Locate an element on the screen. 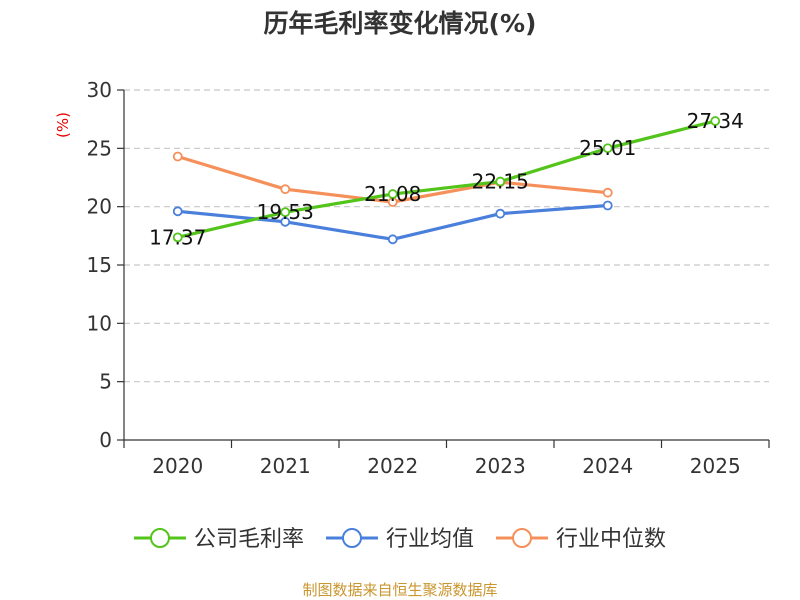  data-label: 19.53 is located at coordinates (285, 212).